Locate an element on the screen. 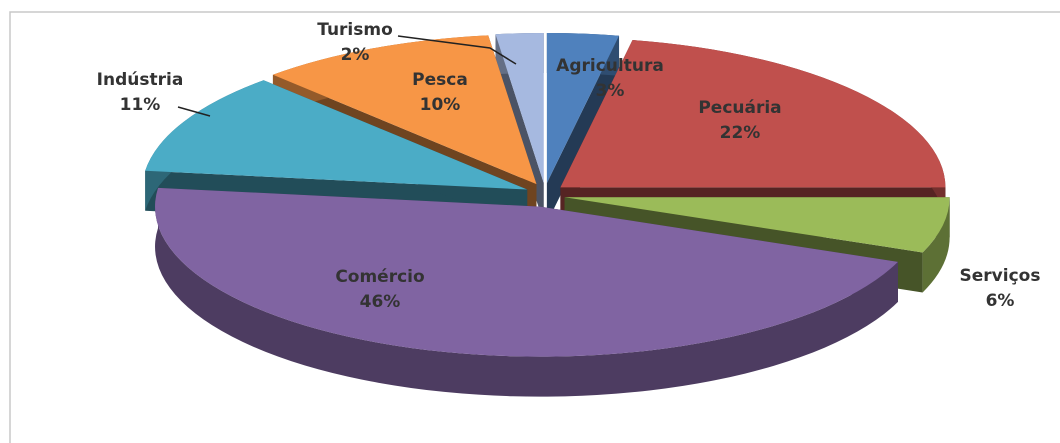 Image resolution: width=1060 pixels, height=443 pixels. slice-value-label: 22% is located at coordinates (740, 133).